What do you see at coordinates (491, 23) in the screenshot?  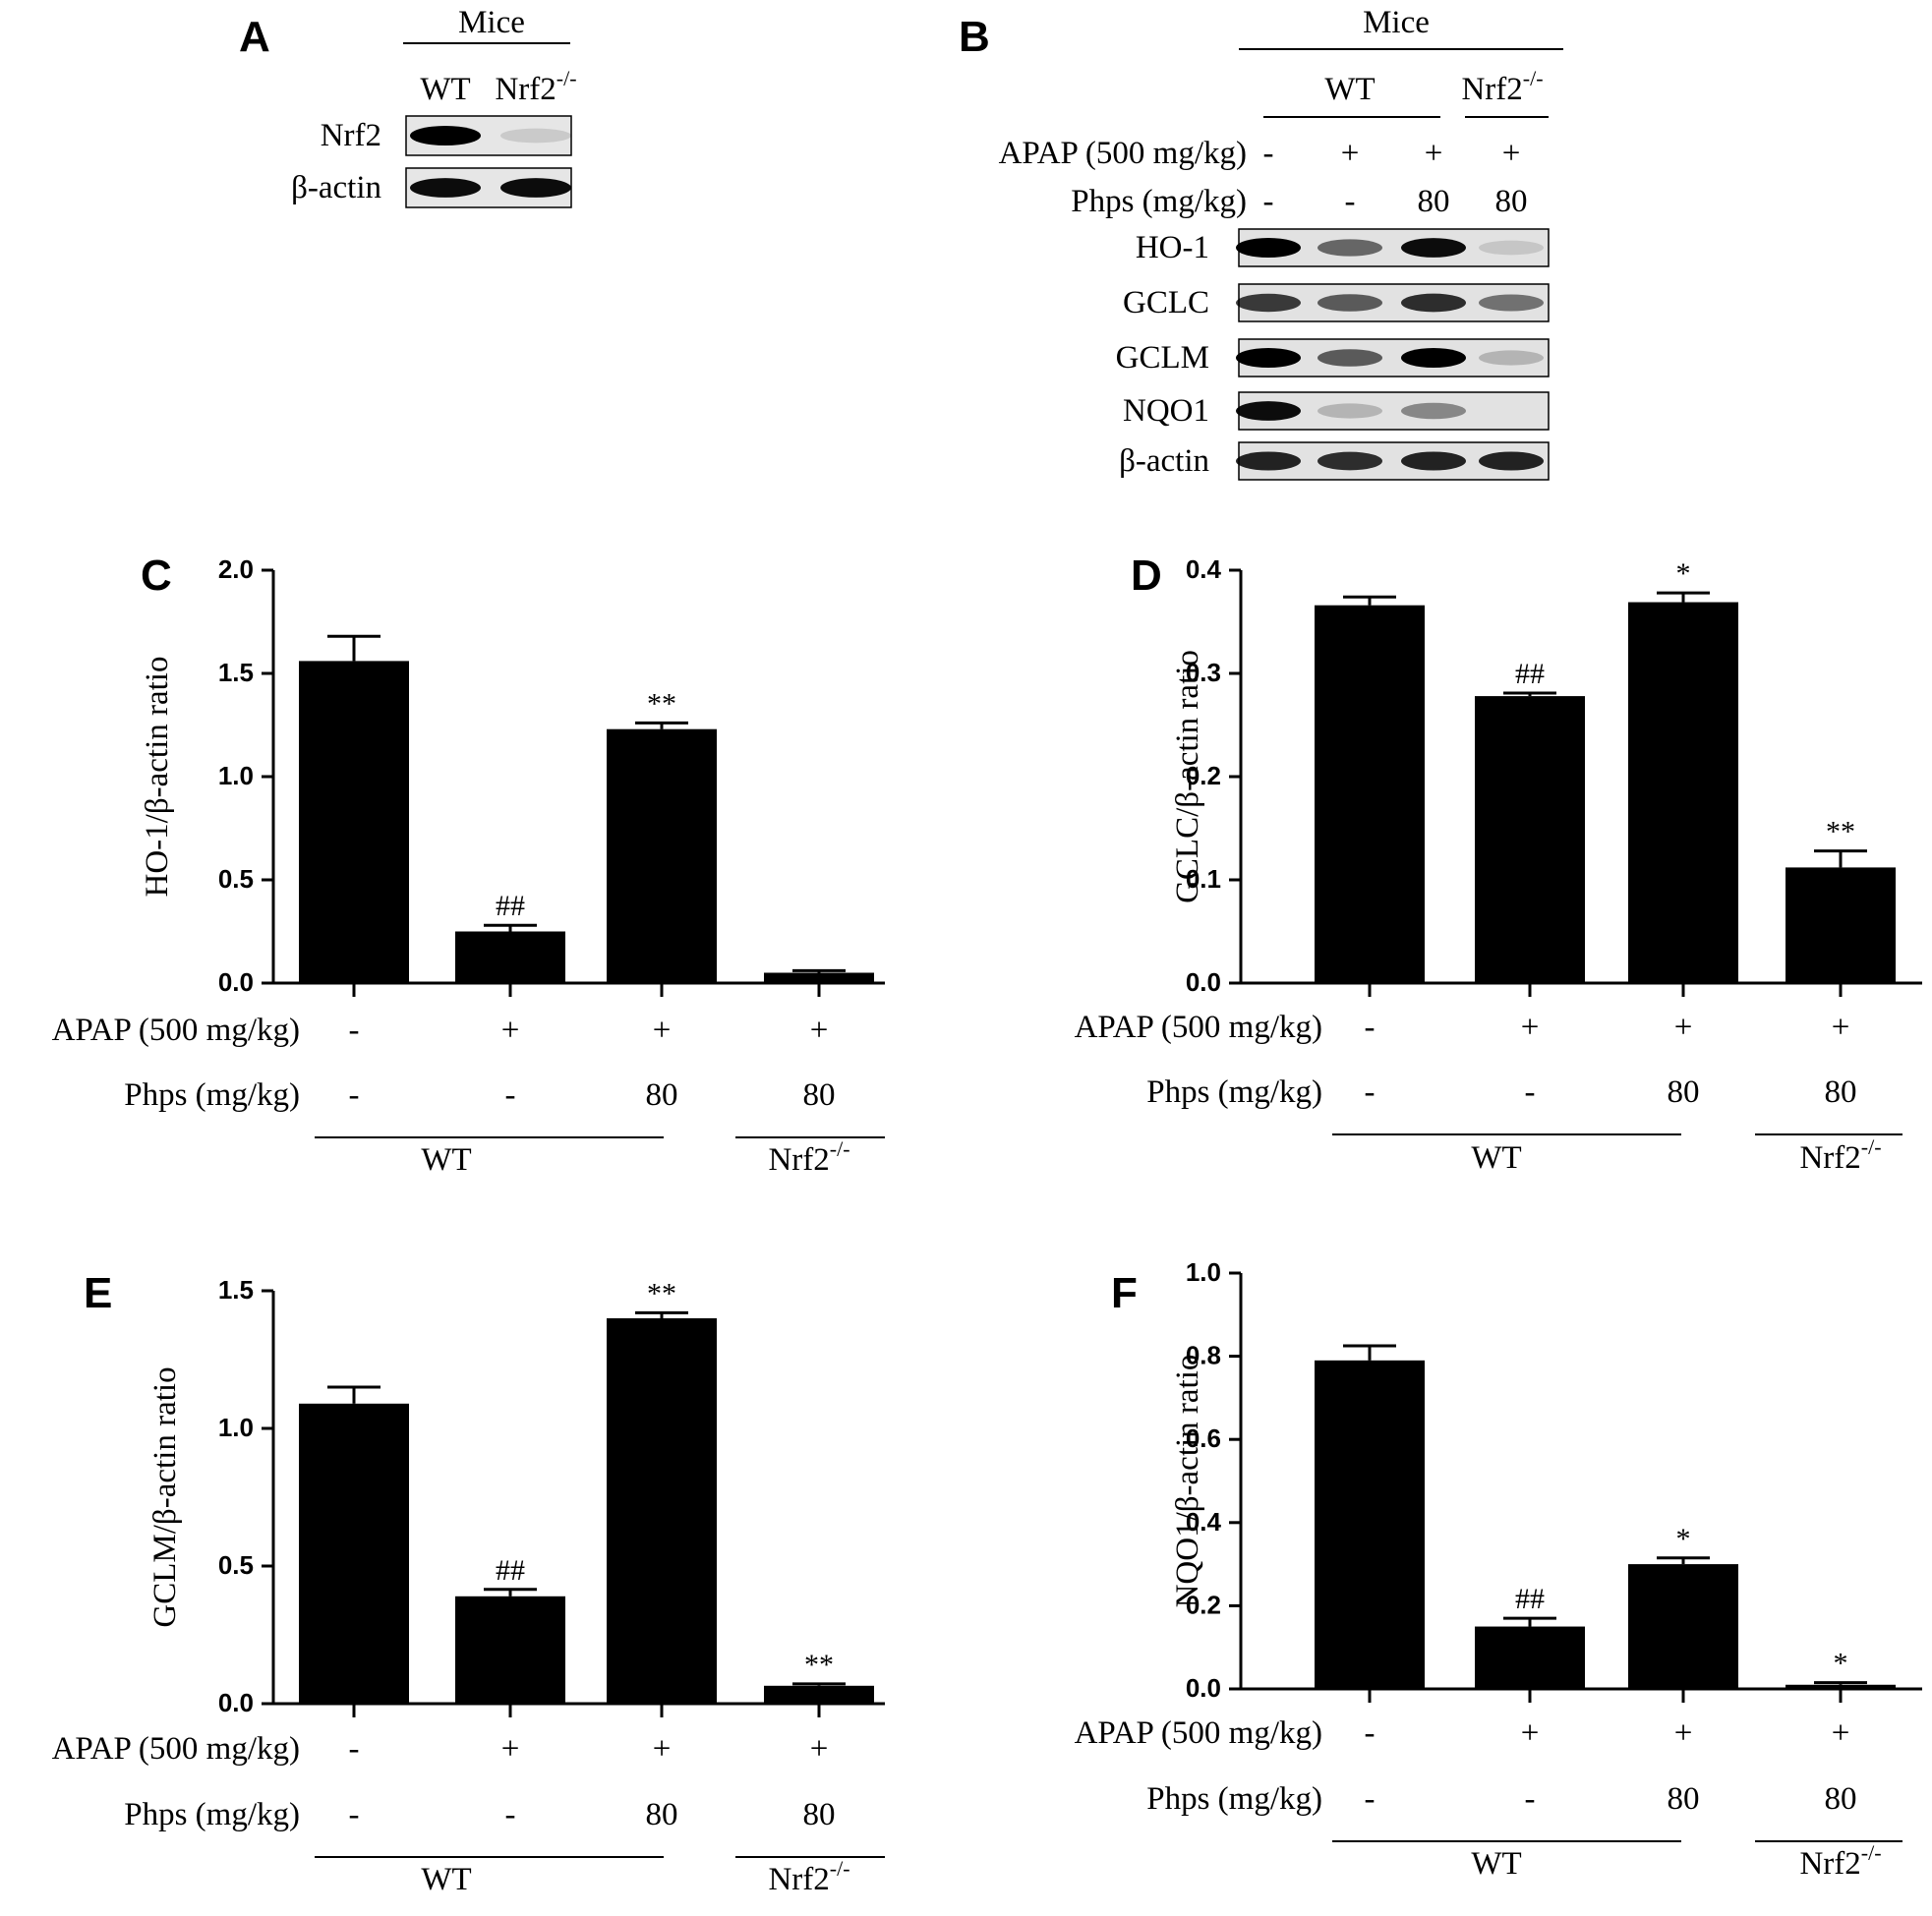 I see `panel-a-header: Mice` at bounding box center [491, 23].